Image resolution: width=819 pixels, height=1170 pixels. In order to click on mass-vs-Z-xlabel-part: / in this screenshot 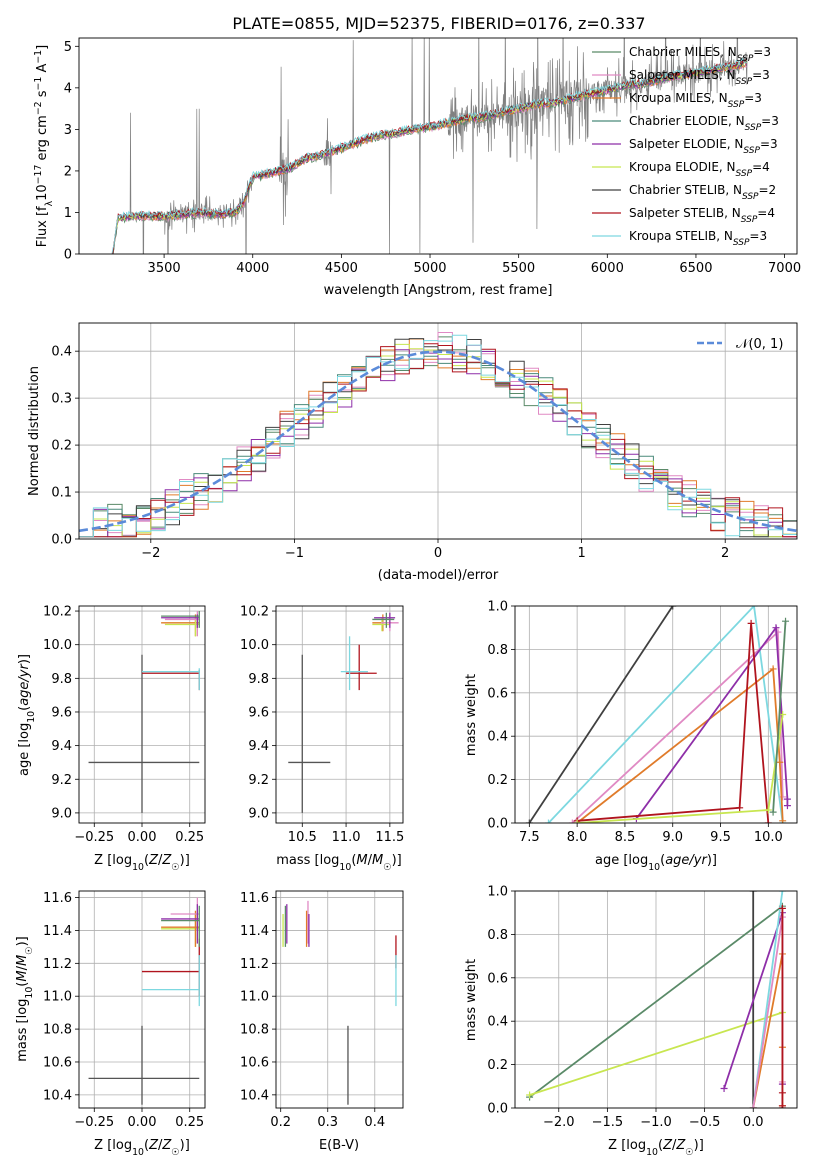, I will do `click(160, 1145)`.